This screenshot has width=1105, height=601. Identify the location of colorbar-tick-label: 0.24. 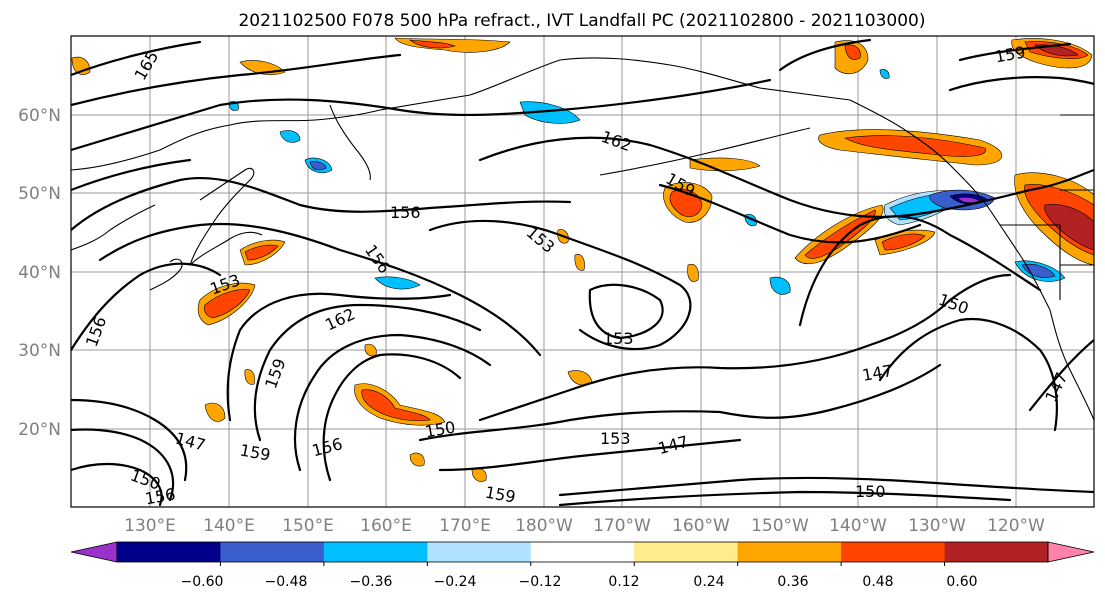
(708, 582).